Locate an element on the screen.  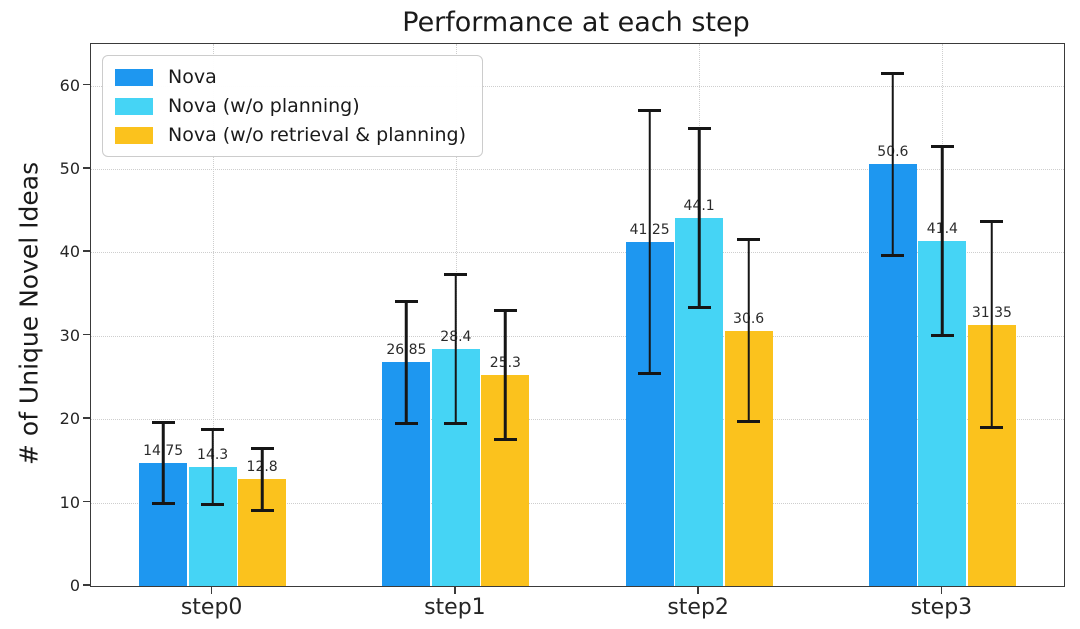
x-tick-label: step0 is located at coordinates (211, 607).